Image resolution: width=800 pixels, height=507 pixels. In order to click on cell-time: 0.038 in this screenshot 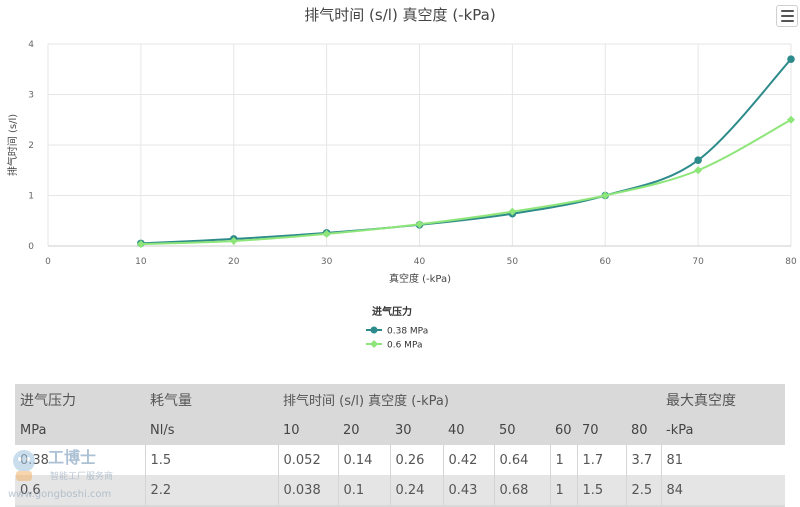, I will do `click(307, 490)`.